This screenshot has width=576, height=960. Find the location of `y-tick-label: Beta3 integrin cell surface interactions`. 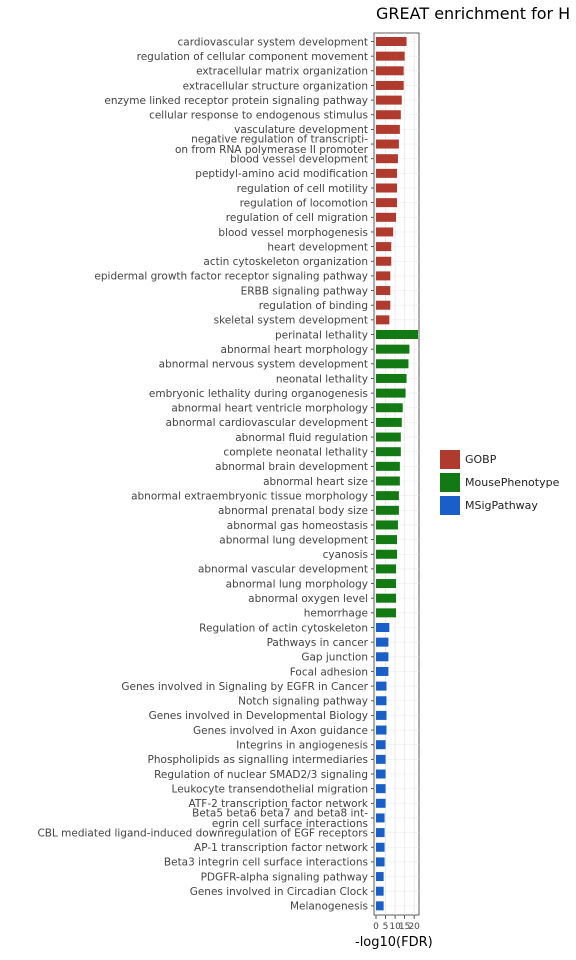

y-tick-label: Beta3 integrin cell surface interactions is located at coordinates (266, 863).